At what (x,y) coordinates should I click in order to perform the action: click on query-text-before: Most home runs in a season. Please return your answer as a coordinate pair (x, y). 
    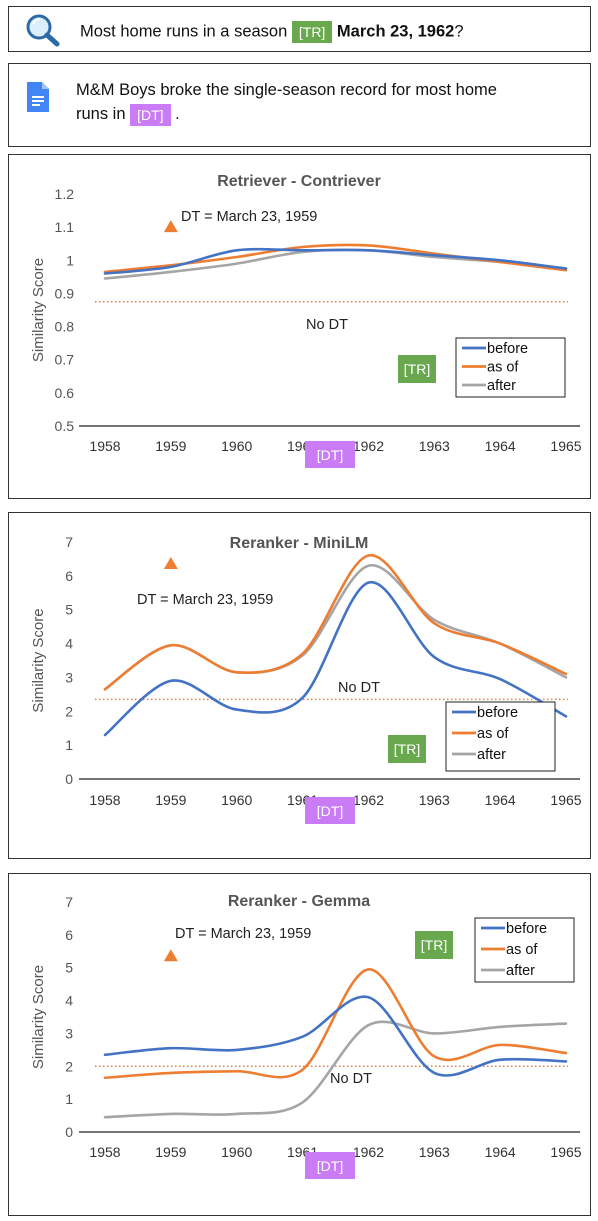
    Looking at the image, I should click on (184, 31).